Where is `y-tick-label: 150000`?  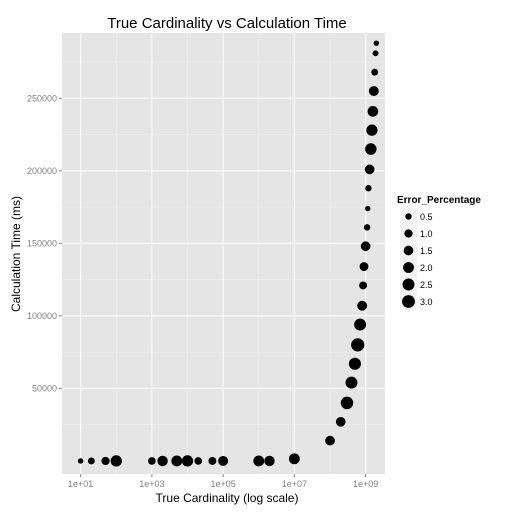 y-tick-label: 150000 is located at coordinates (42, 243).